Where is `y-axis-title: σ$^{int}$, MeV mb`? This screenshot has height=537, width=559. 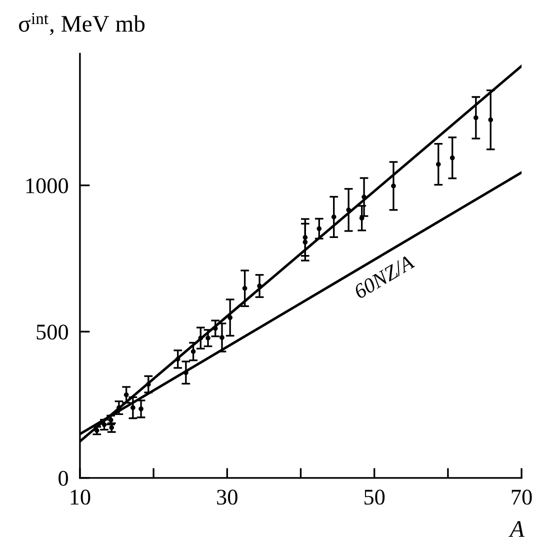
y-axis-title: σ$^{int}$, MeV mb is located at coordinates (82, 24).